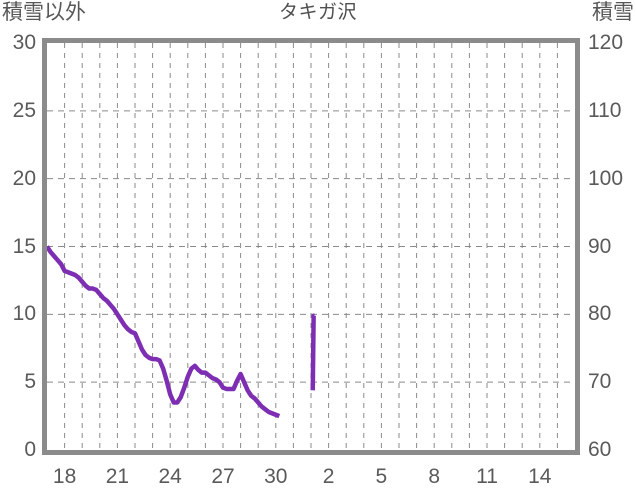 The height and width of the screenshot is (501, 636). Describe the element at coordinates (24, 110) in the screenshot. I see `y-axis-left-tick: 25` at that location.